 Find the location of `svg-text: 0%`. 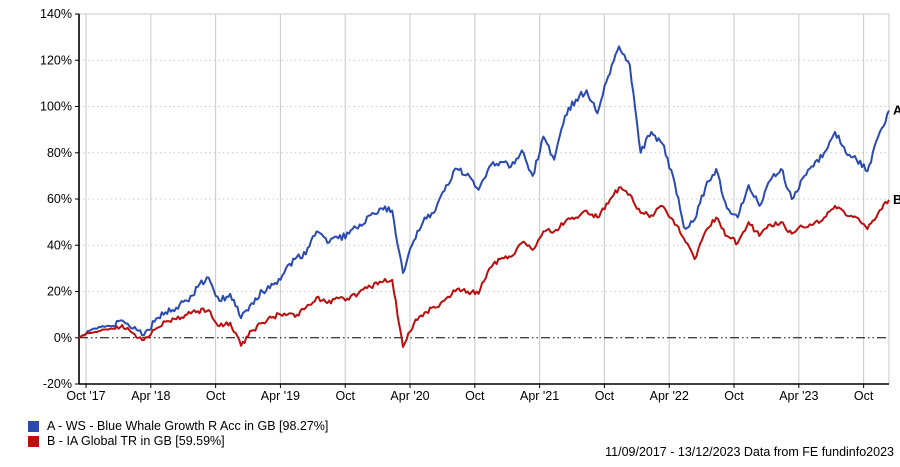

svg-text: 0% is located at coordinates (63, 338).